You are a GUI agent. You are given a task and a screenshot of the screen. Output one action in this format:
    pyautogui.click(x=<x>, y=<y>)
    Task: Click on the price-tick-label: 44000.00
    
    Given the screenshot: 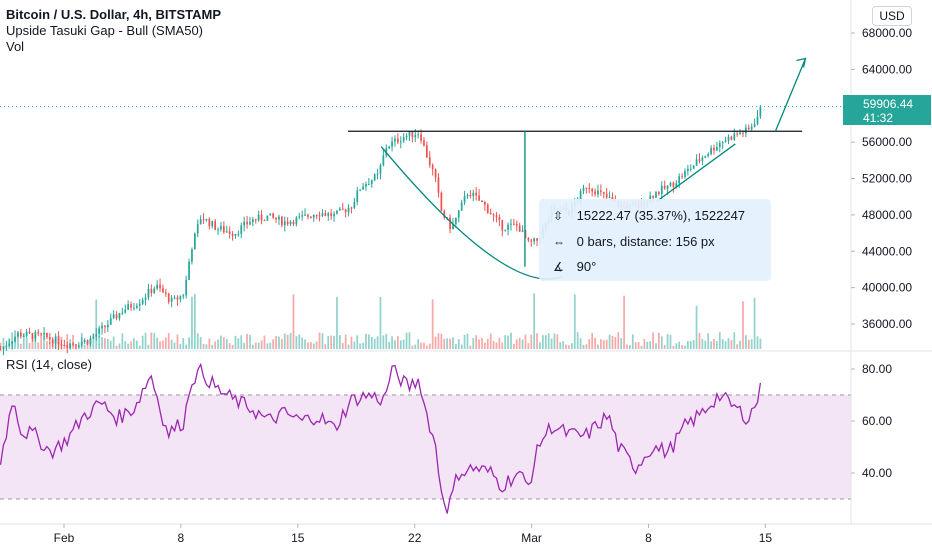 What is the action you would take?
    pyautogui.click(x=887, y=251)
    